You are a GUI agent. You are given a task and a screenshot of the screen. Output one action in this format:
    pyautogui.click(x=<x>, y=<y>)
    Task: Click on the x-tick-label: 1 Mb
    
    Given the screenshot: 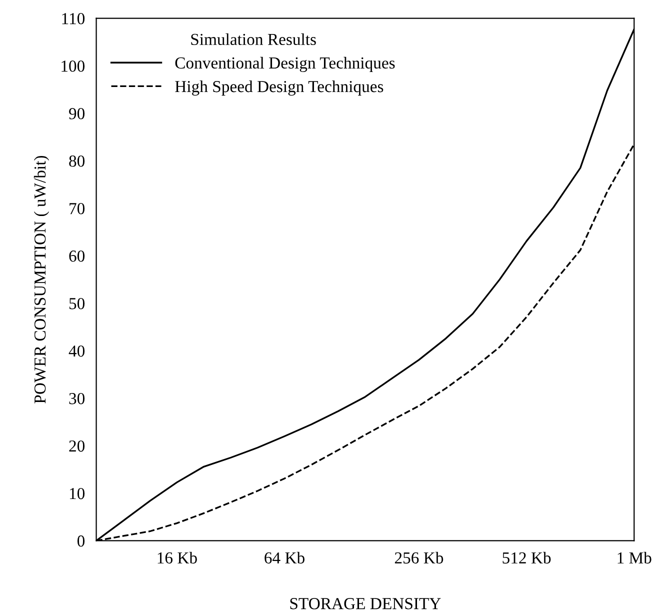 What is the action you would take?
    pyautogui.click(x=635, y=558)
    